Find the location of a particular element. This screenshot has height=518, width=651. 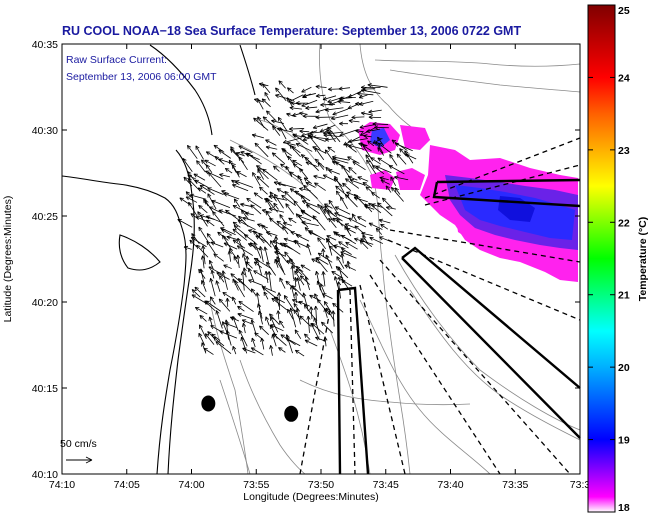

y-tick-label: 40:35 is located at coordinates (45, 45).